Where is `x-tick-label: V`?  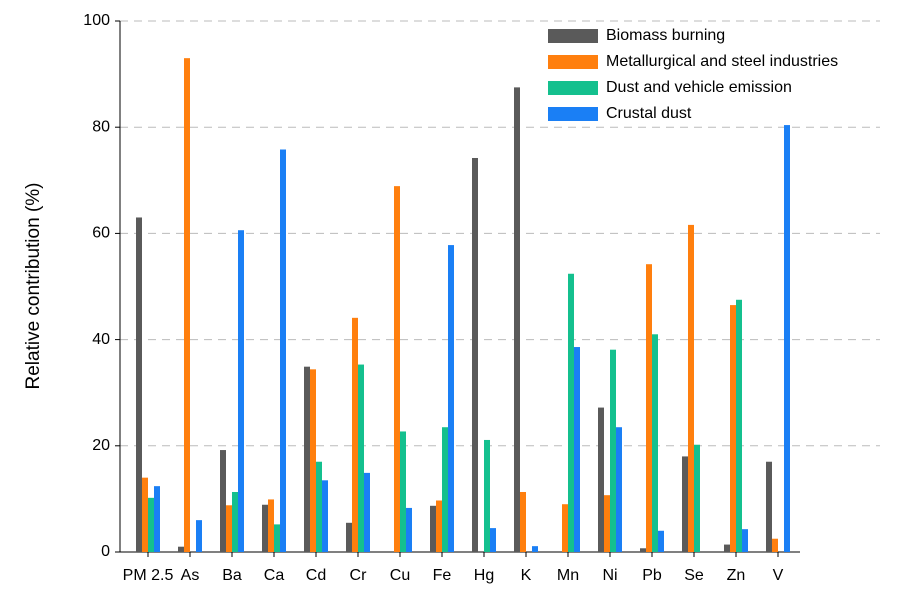 x-tick-label: V is located at coordinates (778, 575).